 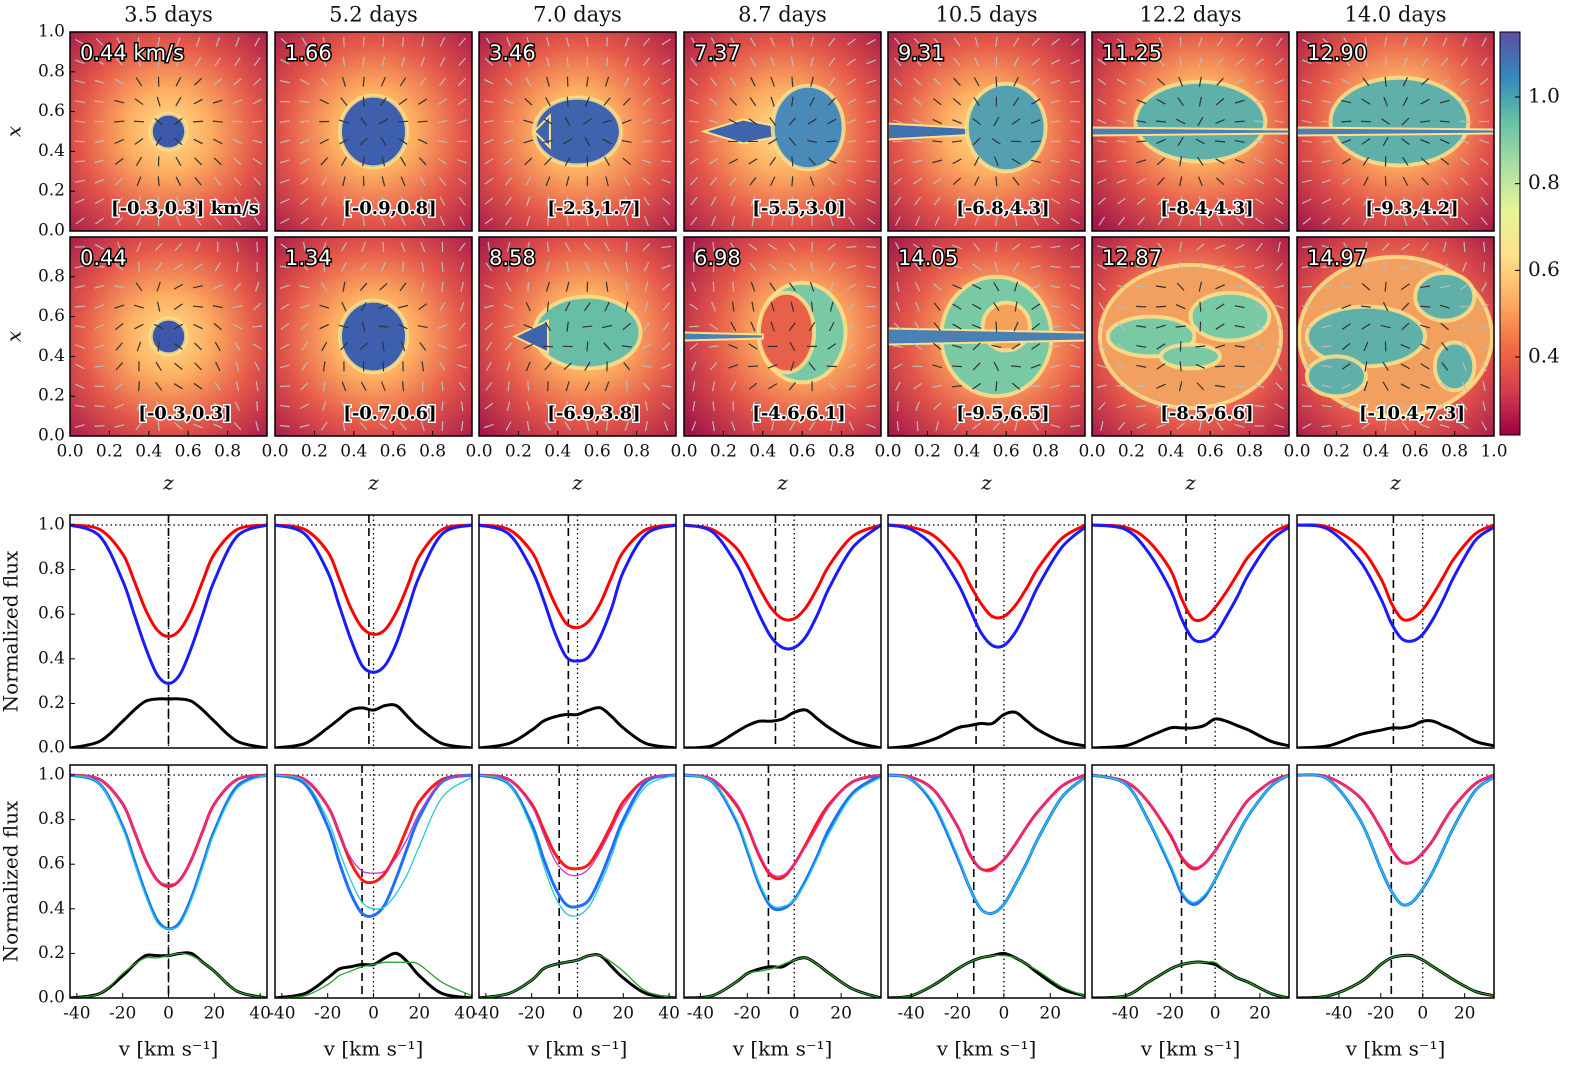 What do you see at coordinates (51, 276) in the screenshot?
I see `y-tick-label: 0.8` at bounding box center [51, 276].